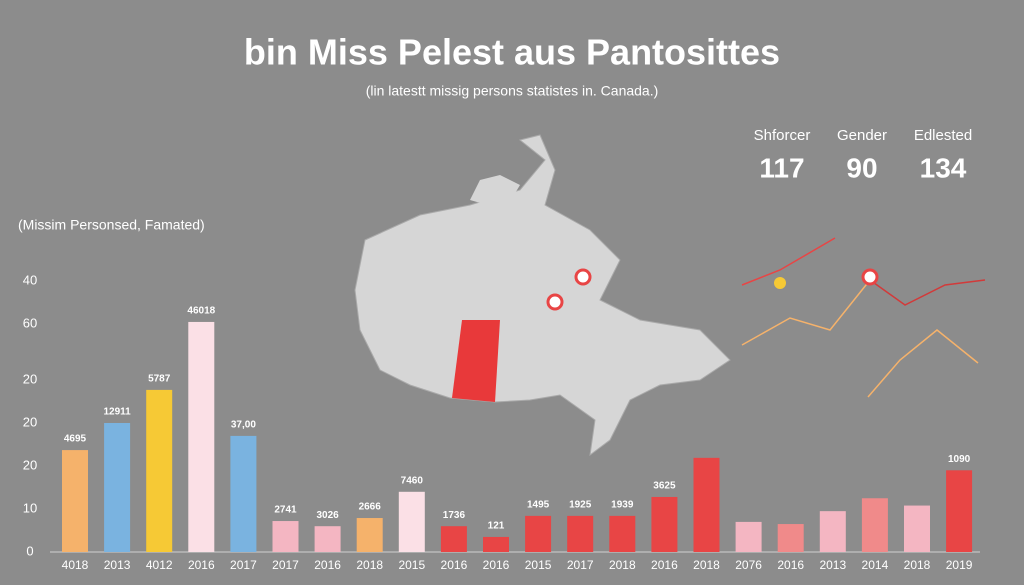  I want to click on y-tick-label: 60, so click(30, 323).